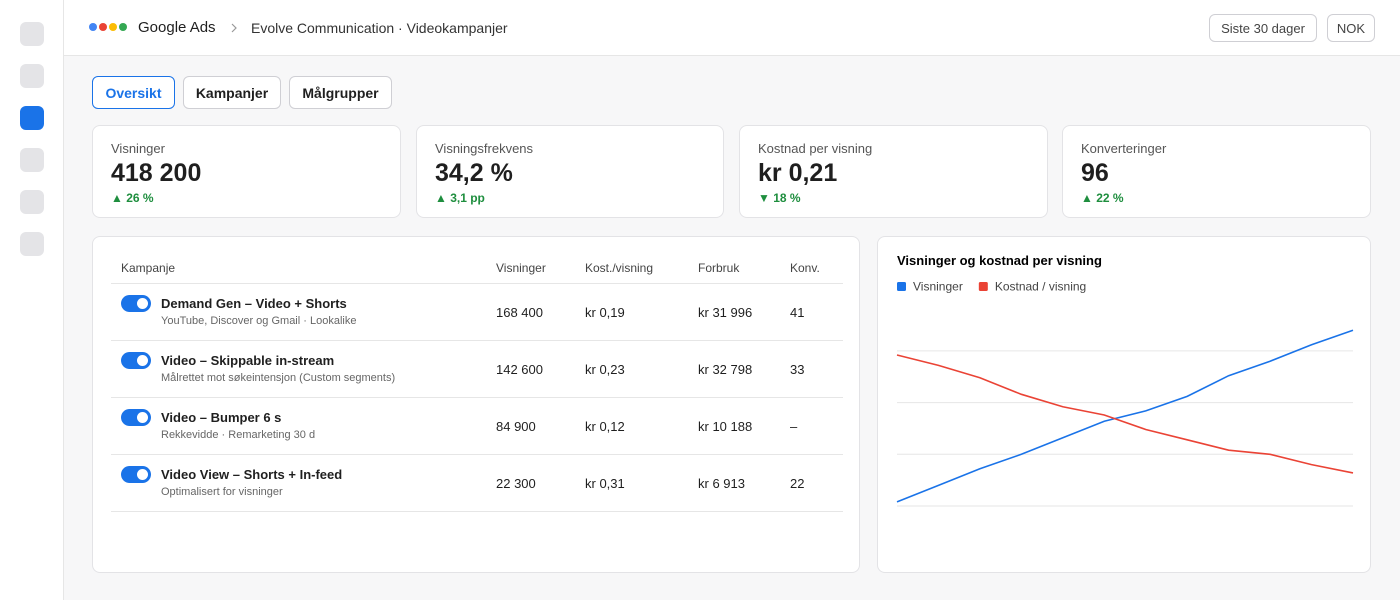 This screenshot has width=1400, height=600. What do you see at coordinates (1124, 148) in the screenshot?
I see `kpi-label: Konverteringer` at bounding box center [1124, 148].